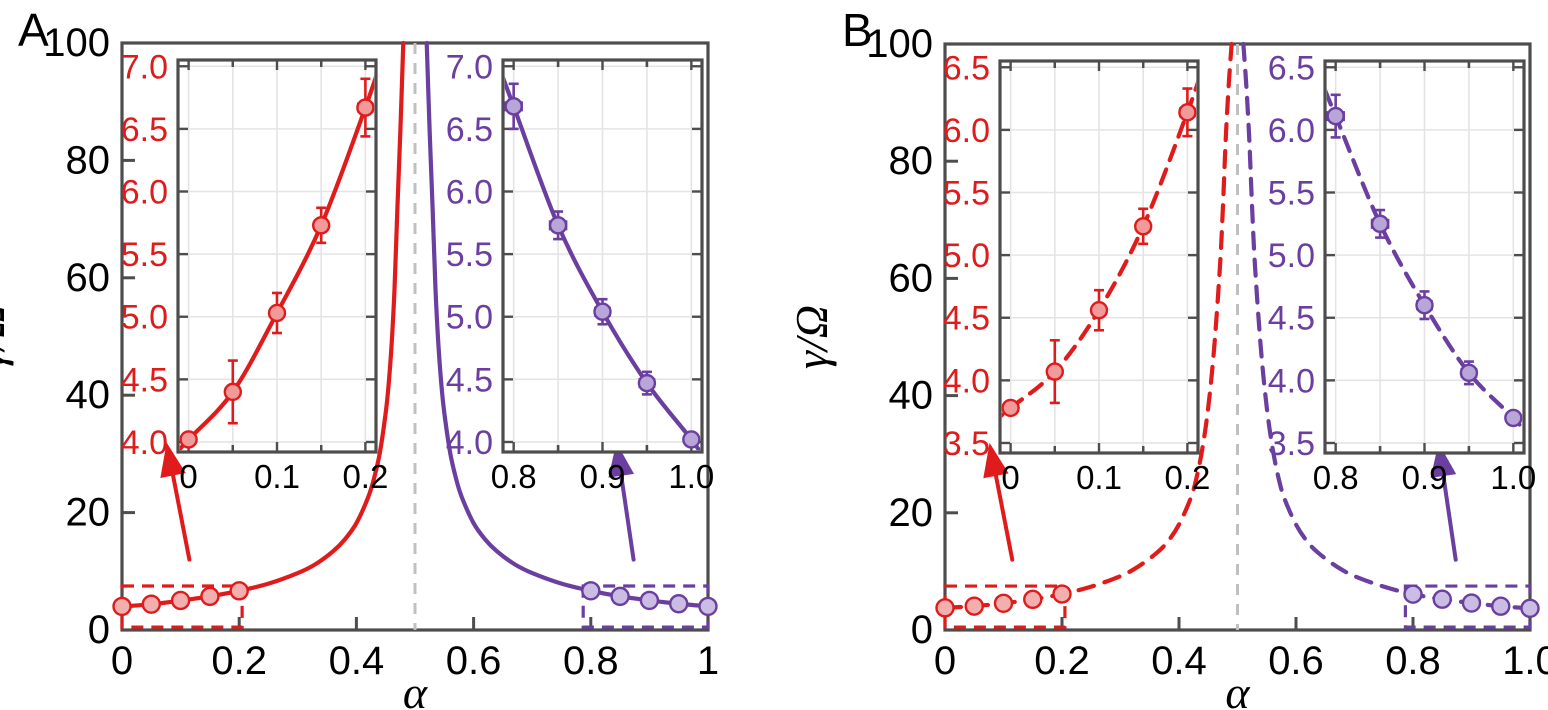  What do you see at coordinates (88, 278) in the screenshot?
I see `y-tick-label-A-3: 60` at bounding box center [88, 278].